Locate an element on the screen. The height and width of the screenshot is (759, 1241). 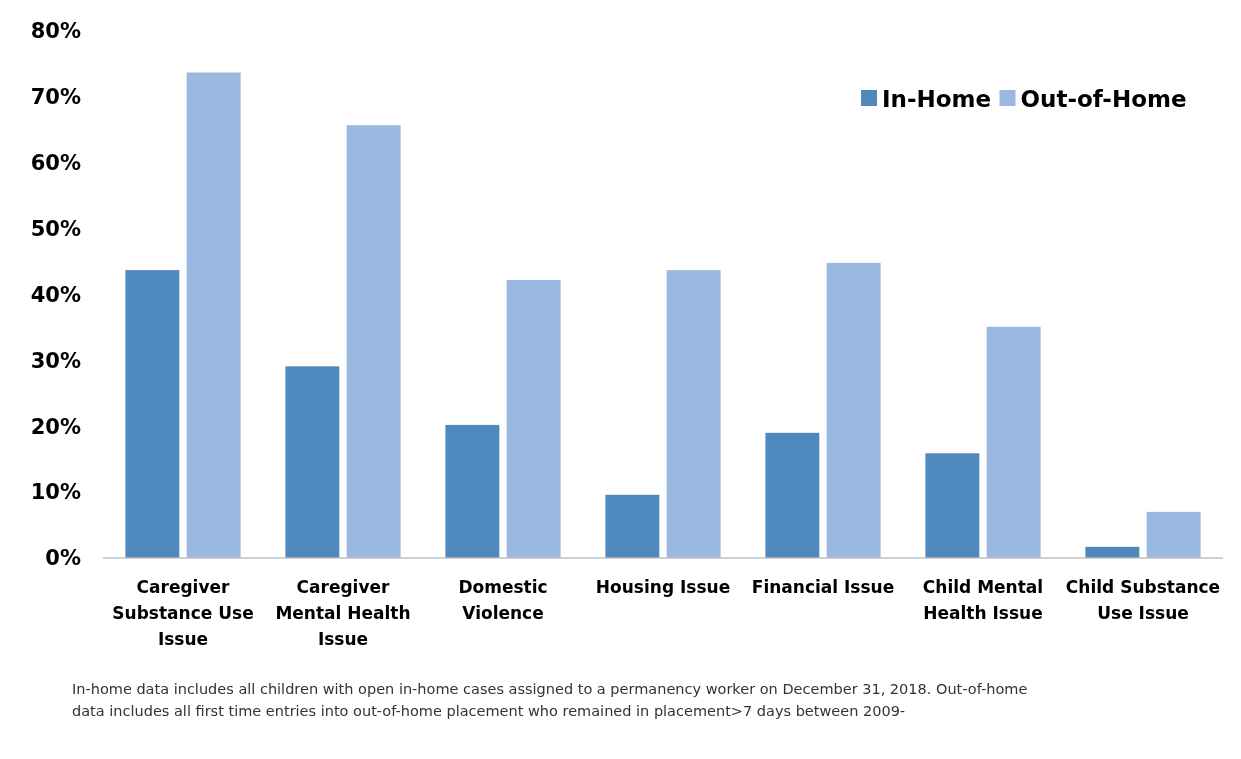
y-tick-label: 40% is located at coordinates (55, 294).